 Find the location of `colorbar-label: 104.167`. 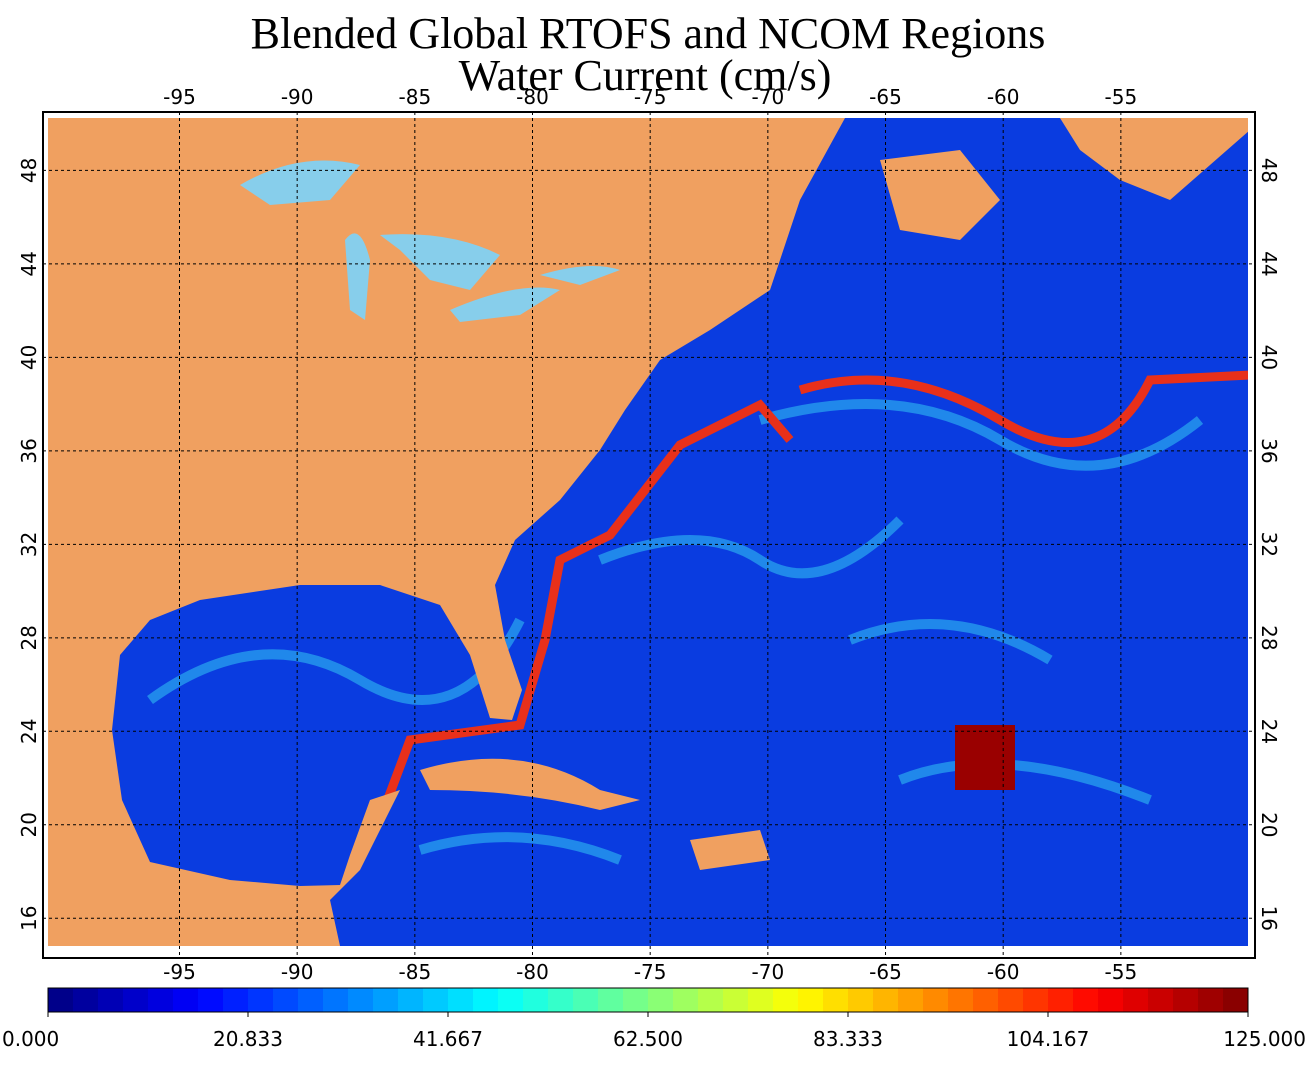

colorbar-label: 104.167 is located at coordinates (1048, 1039).